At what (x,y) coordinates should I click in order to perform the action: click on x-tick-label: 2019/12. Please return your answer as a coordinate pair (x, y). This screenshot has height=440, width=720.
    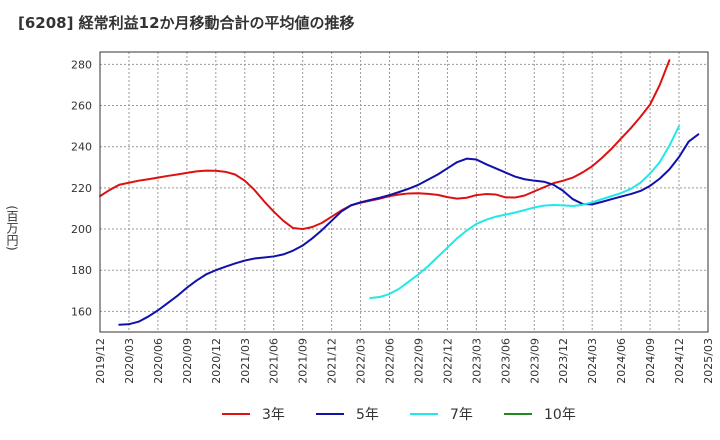
    Looking at the image, I should click on (100, 361).